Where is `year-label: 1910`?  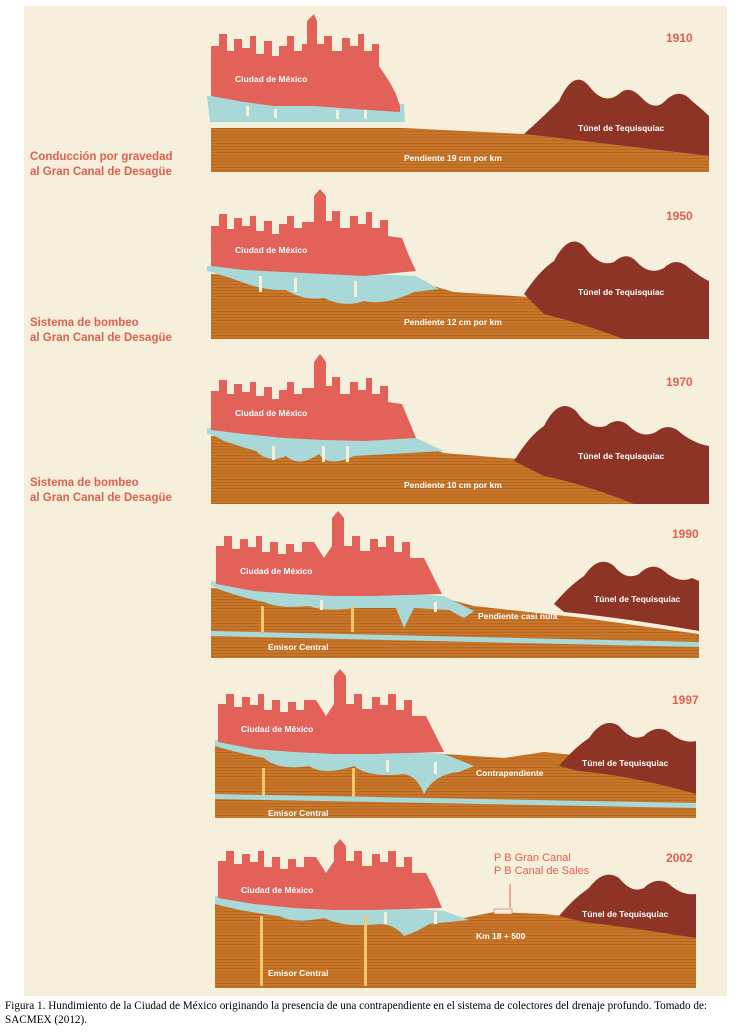
year-label: 1910 is located at coordinates (679, 38).